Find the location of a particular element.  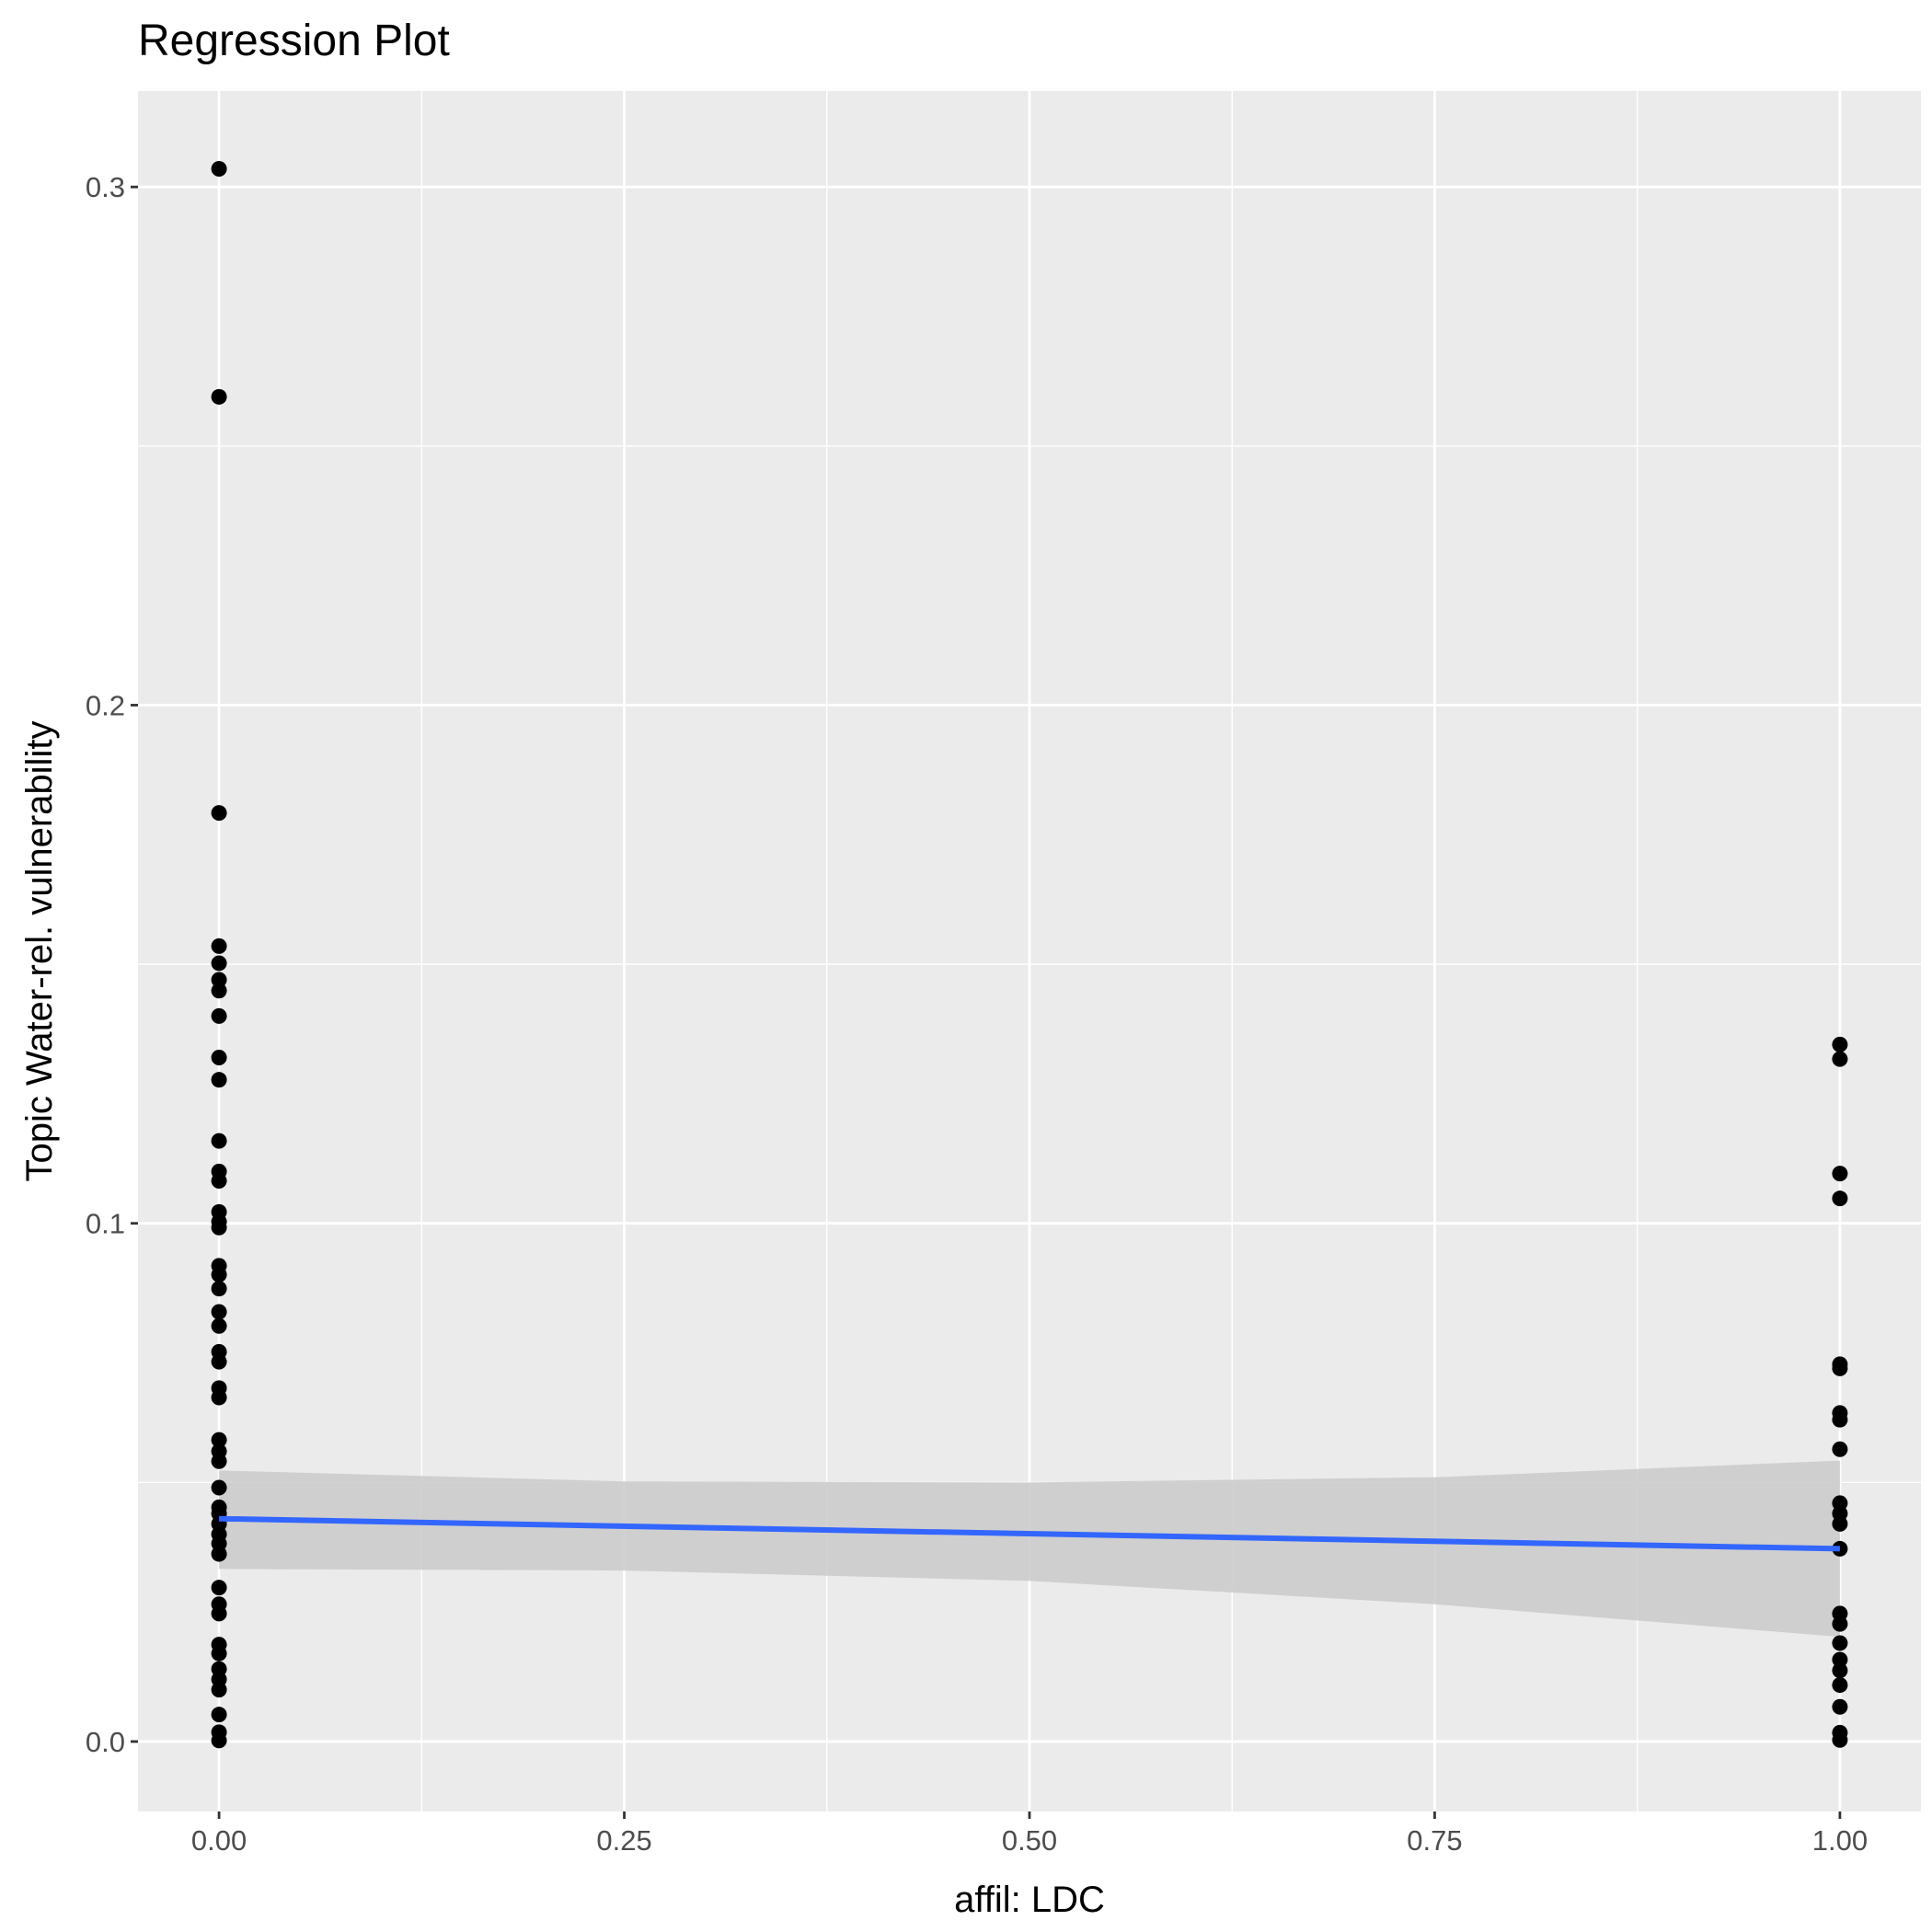

confidence-band is located at coordinates (1029, 1549).